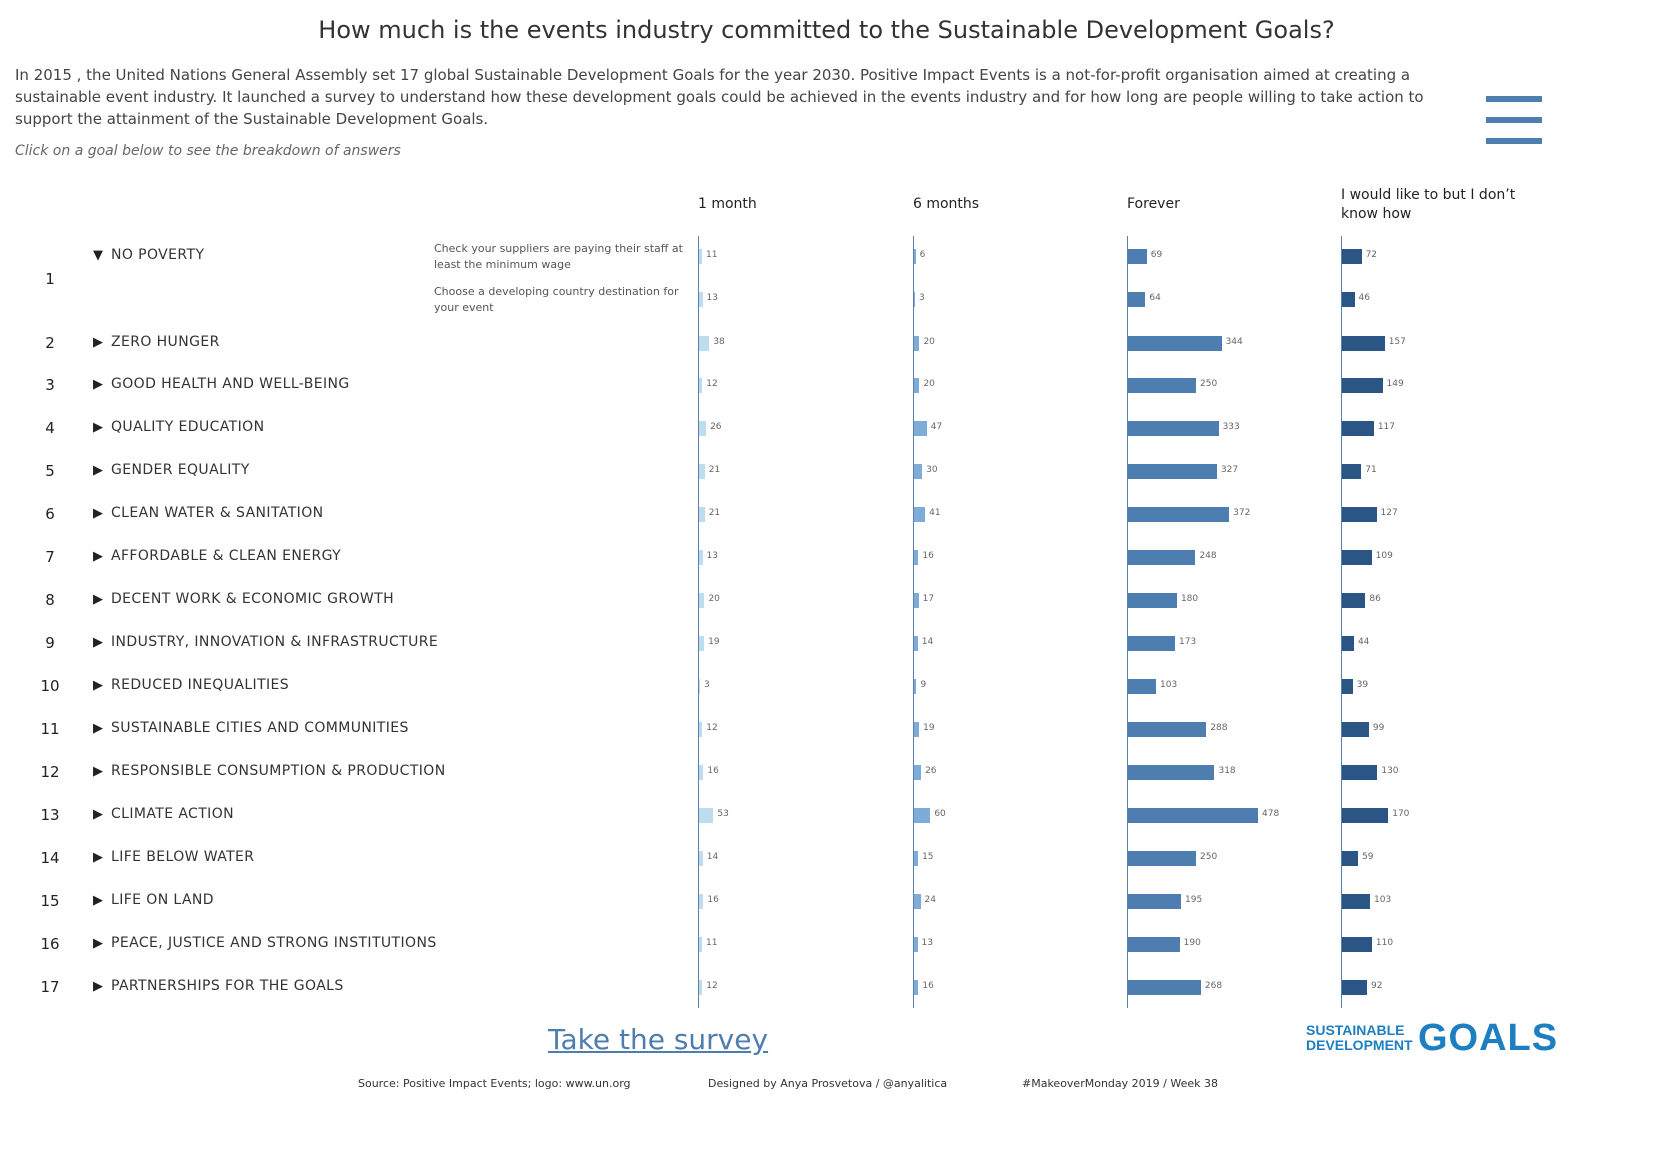  I want to click on goal-label-14: ▶ LIFE BELOW WATER, so click(173, 857).